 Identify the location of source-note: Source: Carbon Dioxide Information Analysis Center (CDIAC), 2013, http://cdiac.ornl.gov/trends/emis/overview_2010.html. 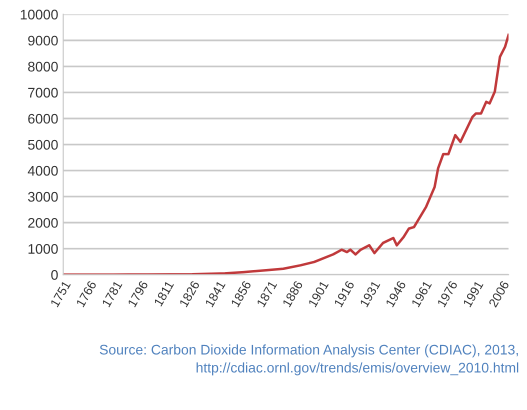
(309, 360).